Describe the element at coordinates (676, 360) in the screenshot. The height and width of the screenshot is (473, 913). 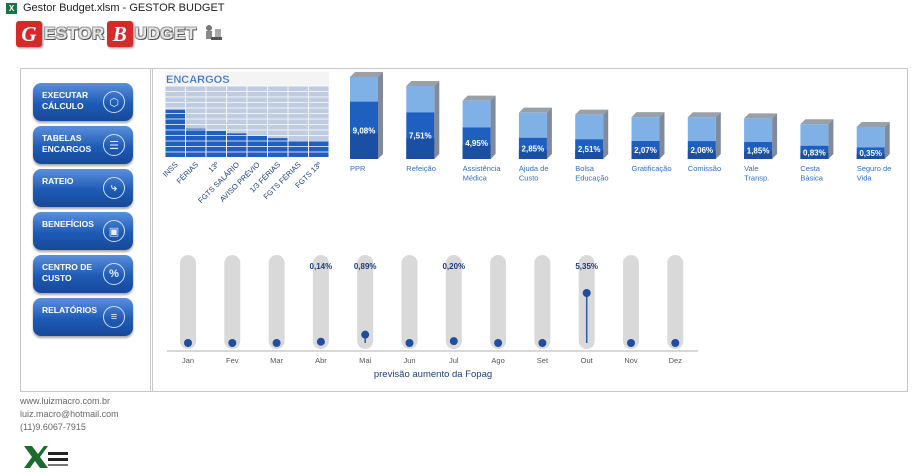
I see `fopag-tick-label: Dez` at that location.